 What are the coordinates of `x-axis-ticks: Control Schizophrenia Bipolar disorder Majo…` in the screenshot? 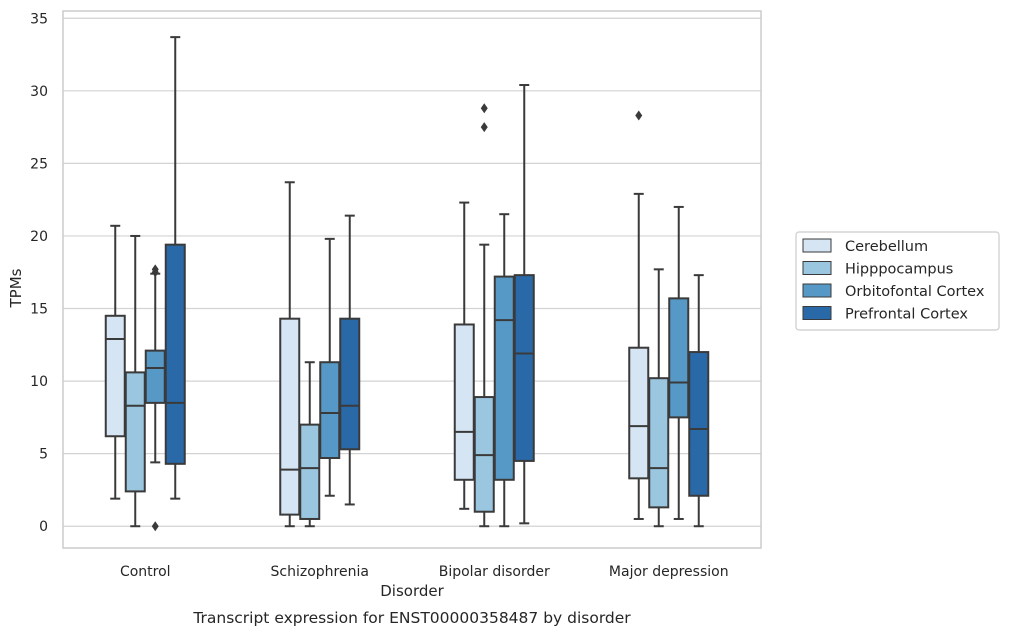 It's located at (424, 572).